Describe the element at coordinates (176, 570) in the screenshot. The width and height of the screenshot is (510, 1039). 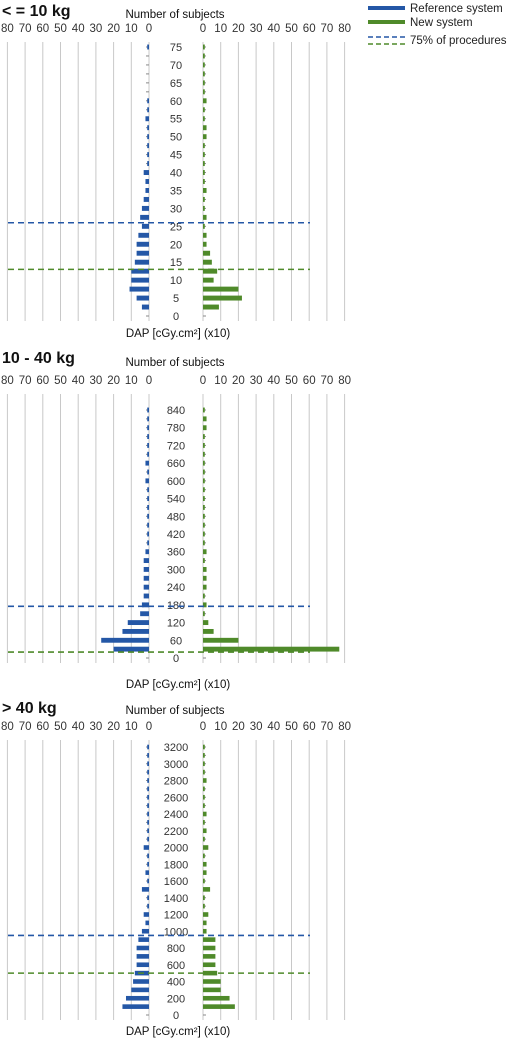
I see `y-tick-label: 300` at that location.